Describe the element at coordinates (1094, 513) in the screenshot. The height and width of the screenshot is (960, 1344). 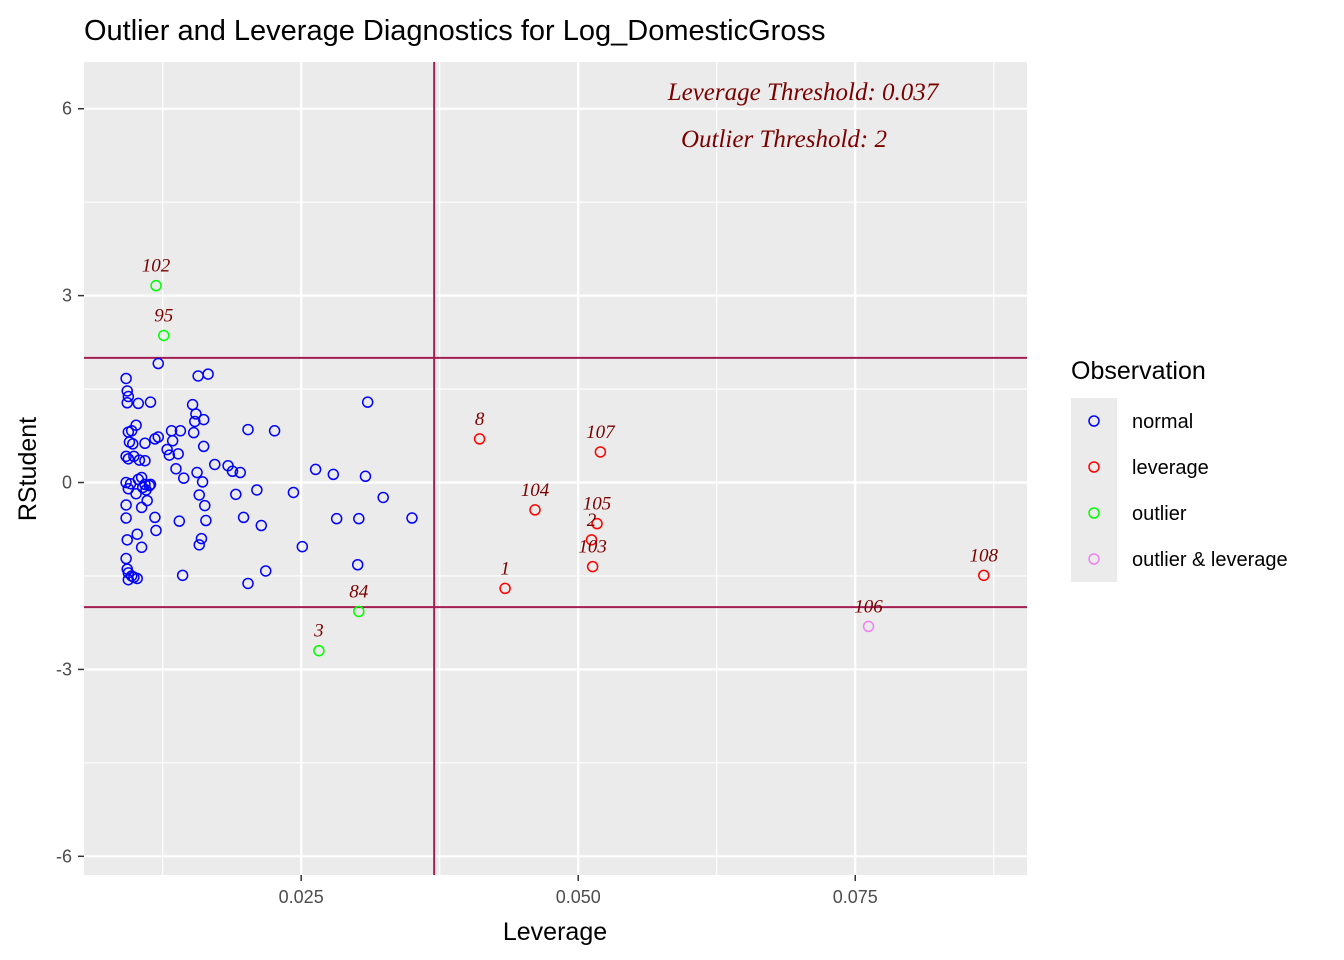
I see `legend-key-outlier` at that location.